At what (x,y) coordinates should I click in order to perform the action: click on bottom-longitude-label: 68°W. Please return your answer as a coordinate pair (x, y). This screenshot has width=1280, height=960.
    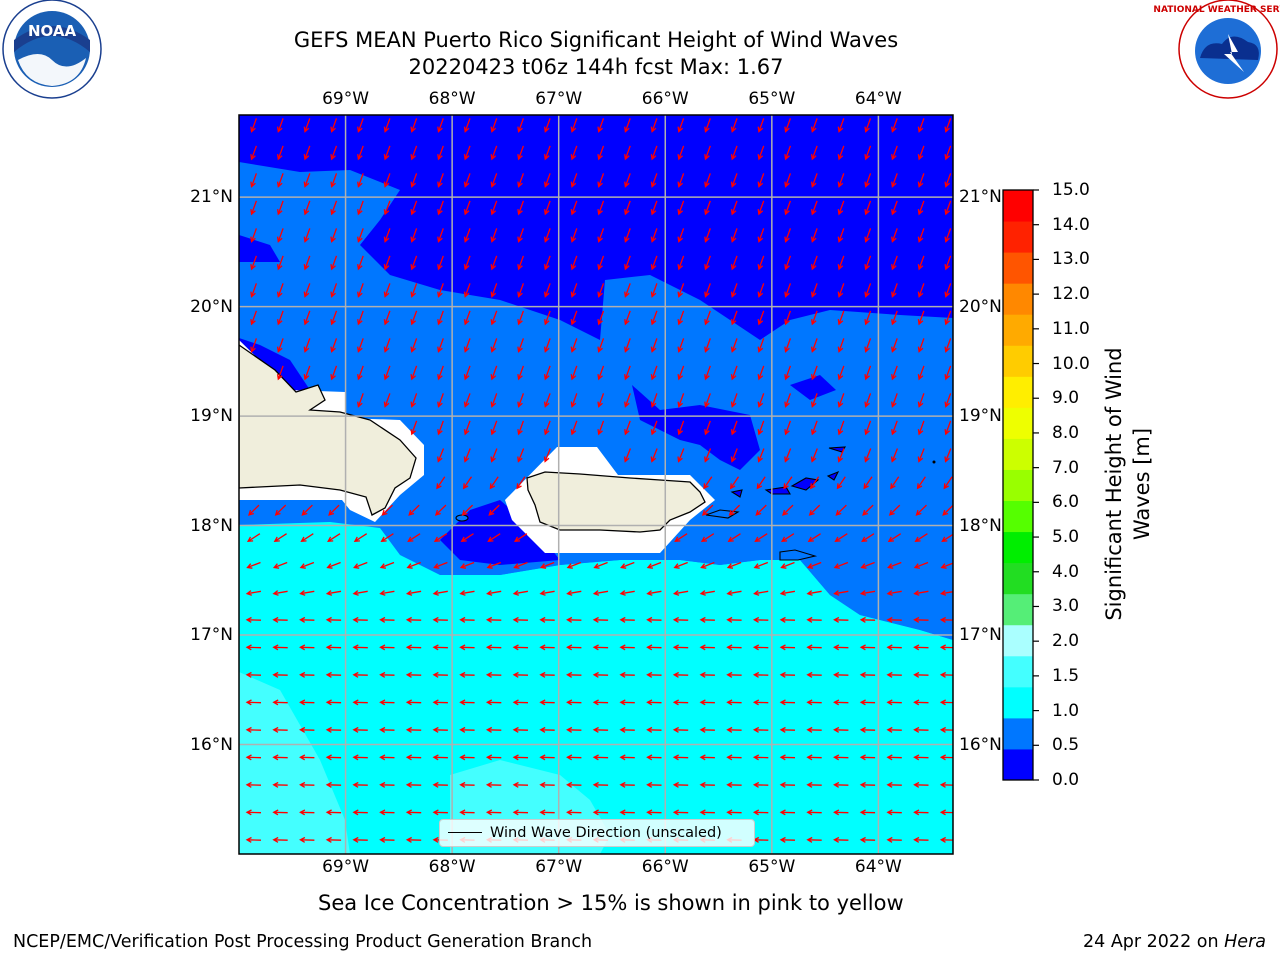
    Looking at the image, I should click on (452, 867).